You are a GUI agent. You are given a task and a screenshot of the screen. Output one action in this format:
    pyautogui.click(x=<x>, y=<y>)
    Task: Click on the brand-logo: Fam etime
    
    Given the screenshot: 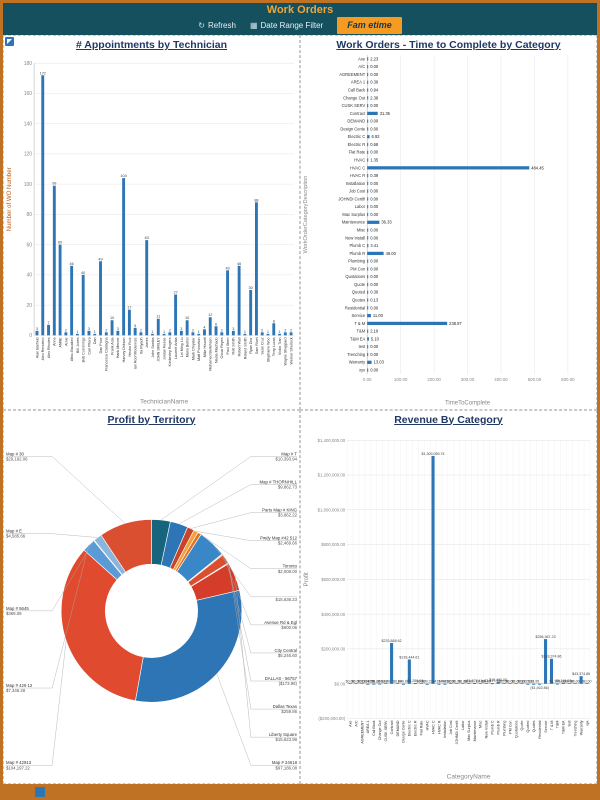 What is the action you would take?
    pyautogui.click(x=369, y=25)
    